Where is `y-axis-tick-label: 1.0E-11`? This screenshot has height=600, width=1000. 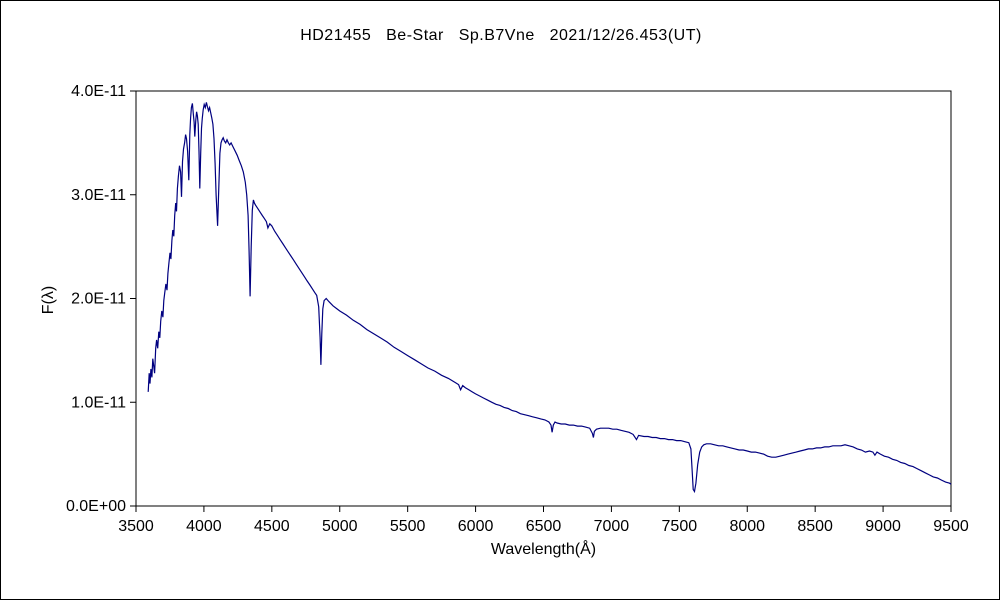 y-axis-tick-label: 1.0E-11 is located at coordinates (98, 402).